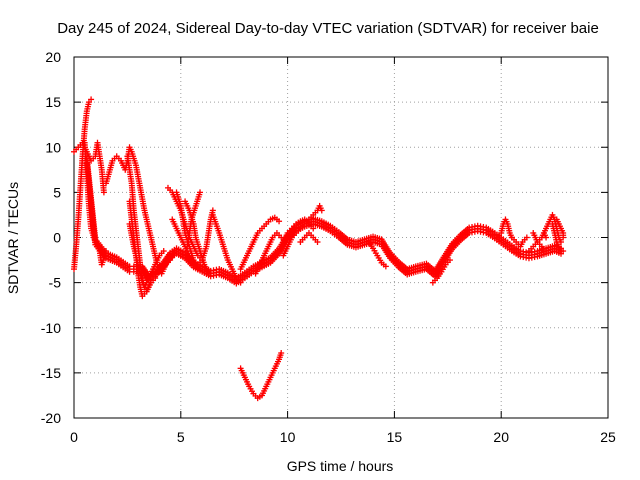  Describe the element at coordinates (181, 437) in the screenshot. I see `x-tick-label: 5` at that location.